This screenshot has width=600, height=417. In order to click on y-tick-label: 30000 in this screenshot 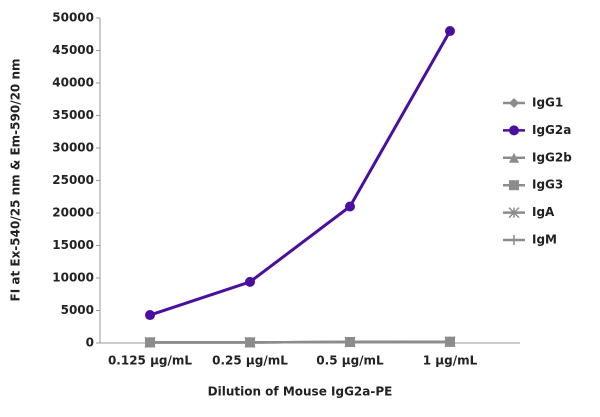, I will do `click(73, 148)`.